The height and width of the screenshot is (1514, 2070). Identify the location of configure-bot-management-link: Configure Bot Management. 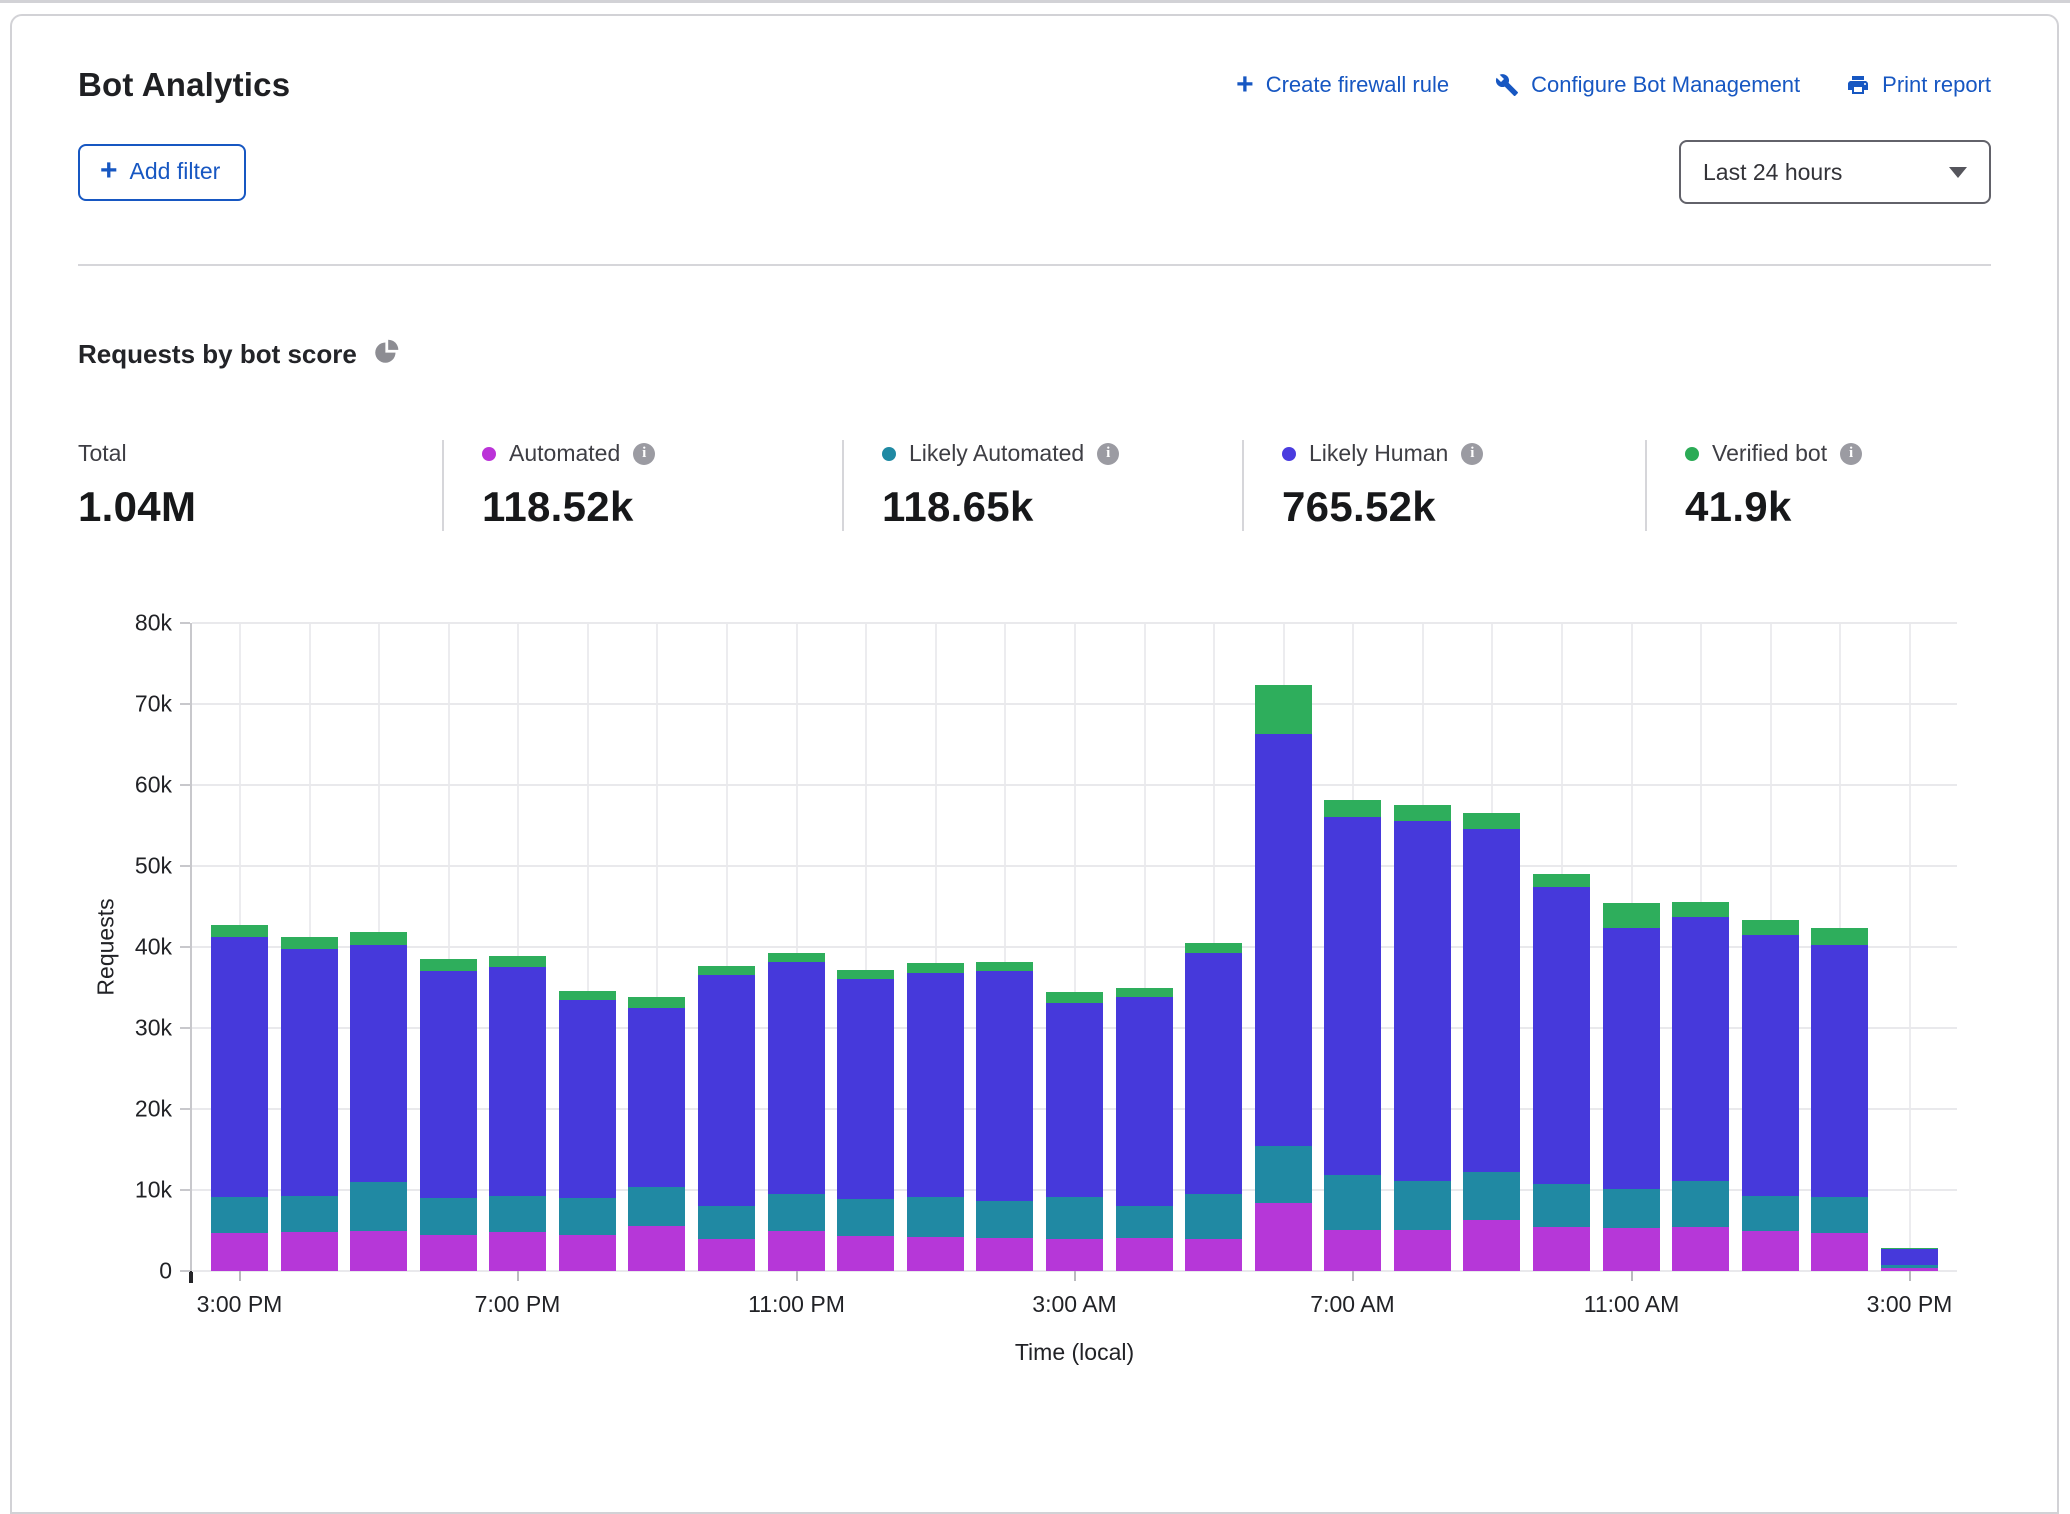
(1647, 85).